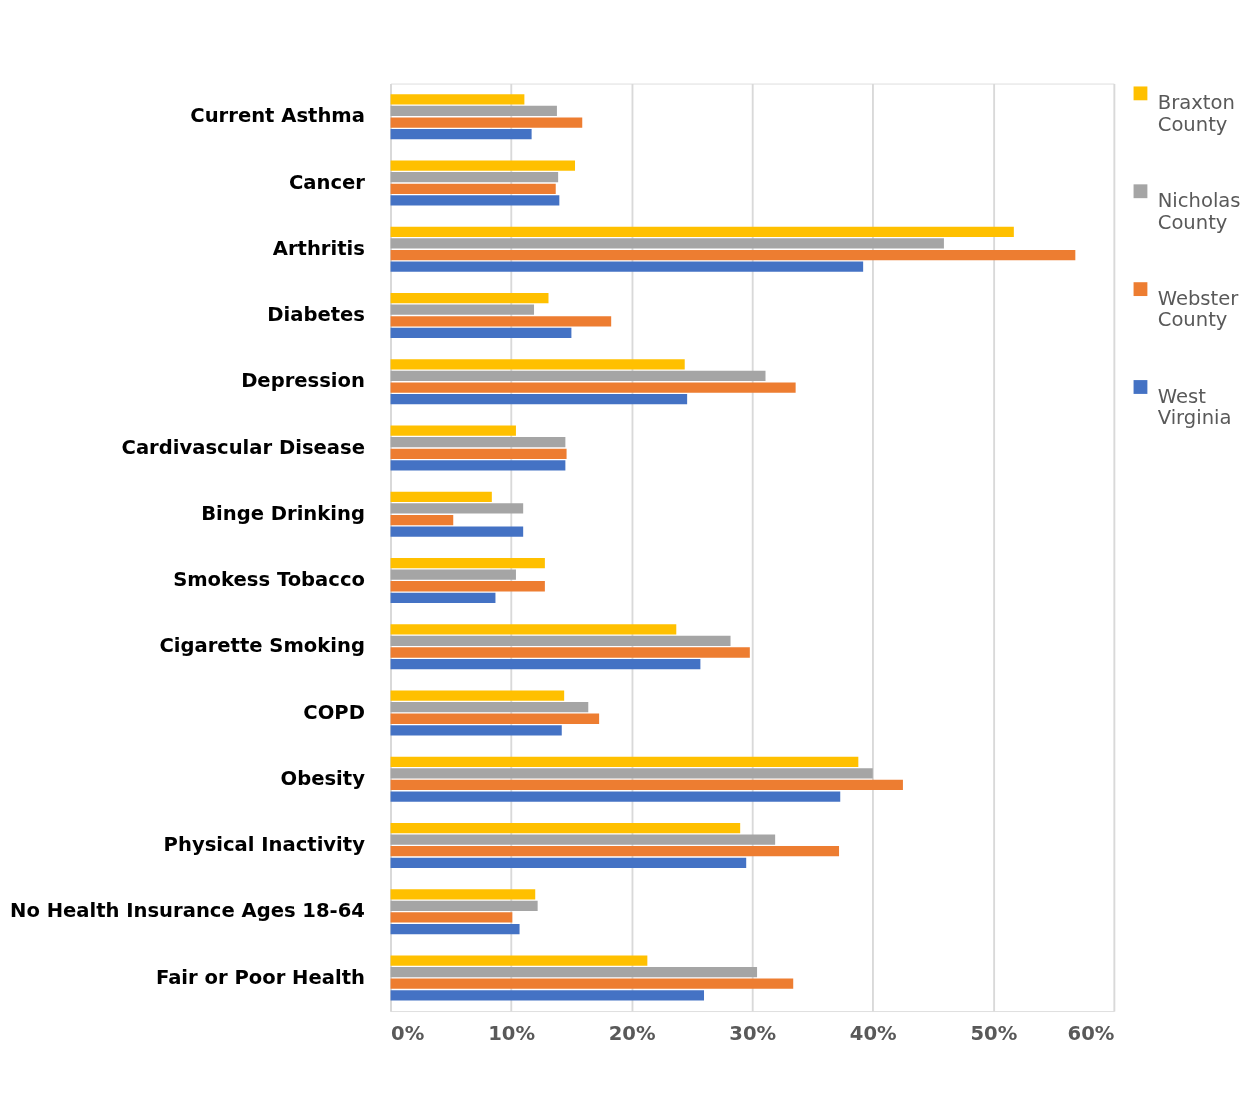  What do you see at coordinates (632, 1034) in the screenshot?
I see `x-tick-label: 20%` at bounding box center [632, 1034].